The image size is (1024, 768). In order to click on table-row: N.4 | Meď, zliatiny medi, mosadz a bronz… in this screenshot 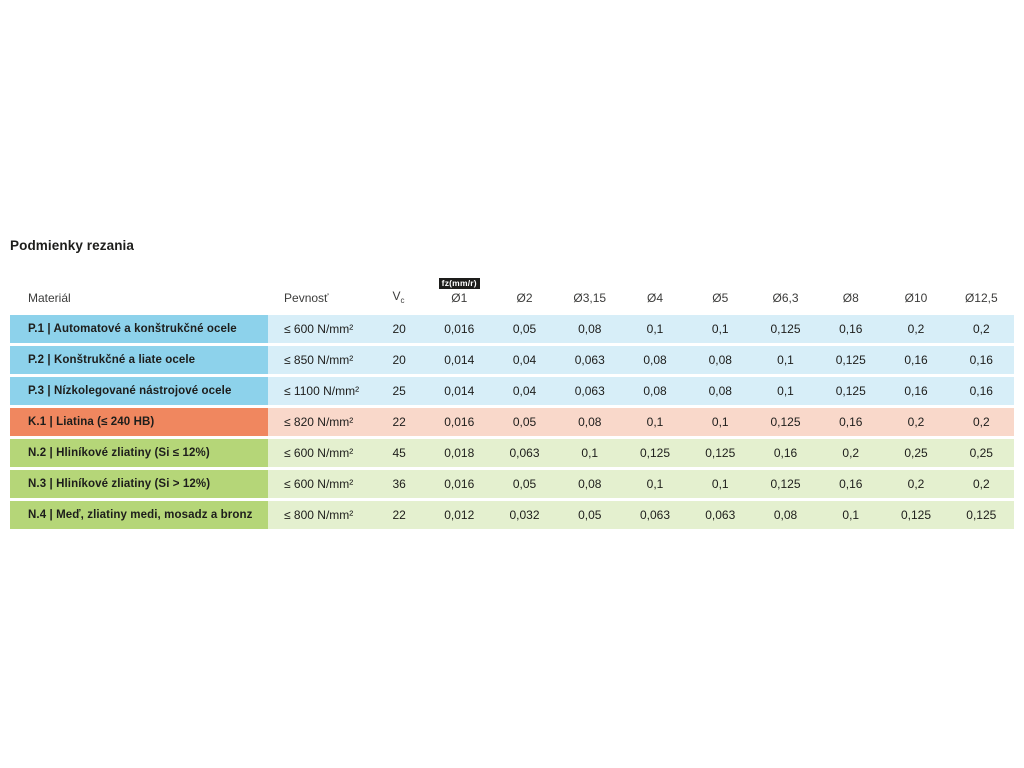, I will do `click(512, 515)`.